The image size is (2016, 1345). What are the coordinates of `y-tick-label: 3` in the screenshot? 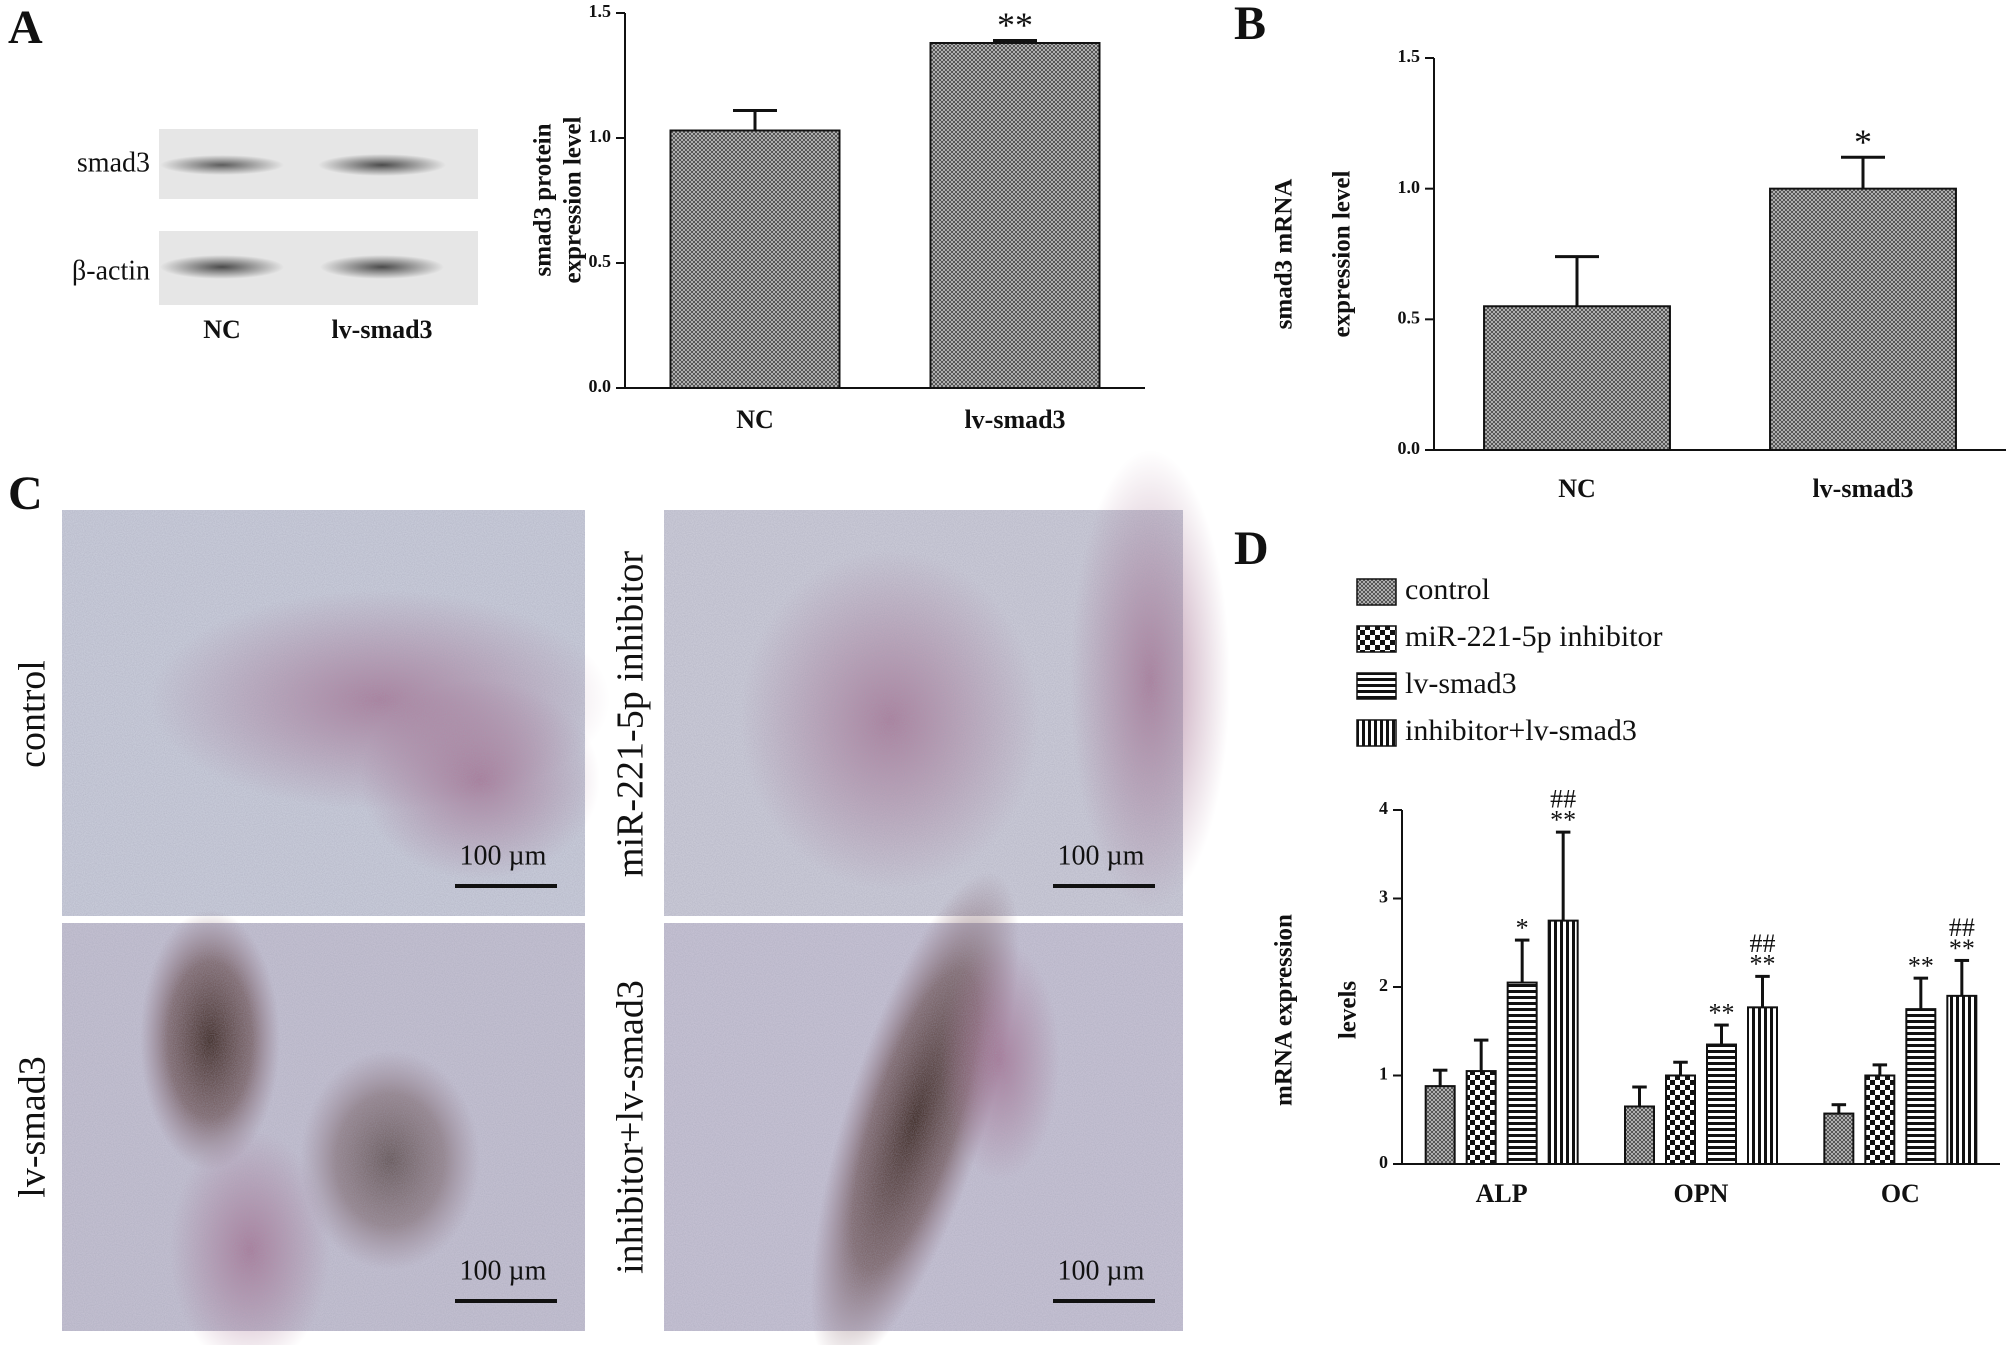 It's located at (1383, 897).